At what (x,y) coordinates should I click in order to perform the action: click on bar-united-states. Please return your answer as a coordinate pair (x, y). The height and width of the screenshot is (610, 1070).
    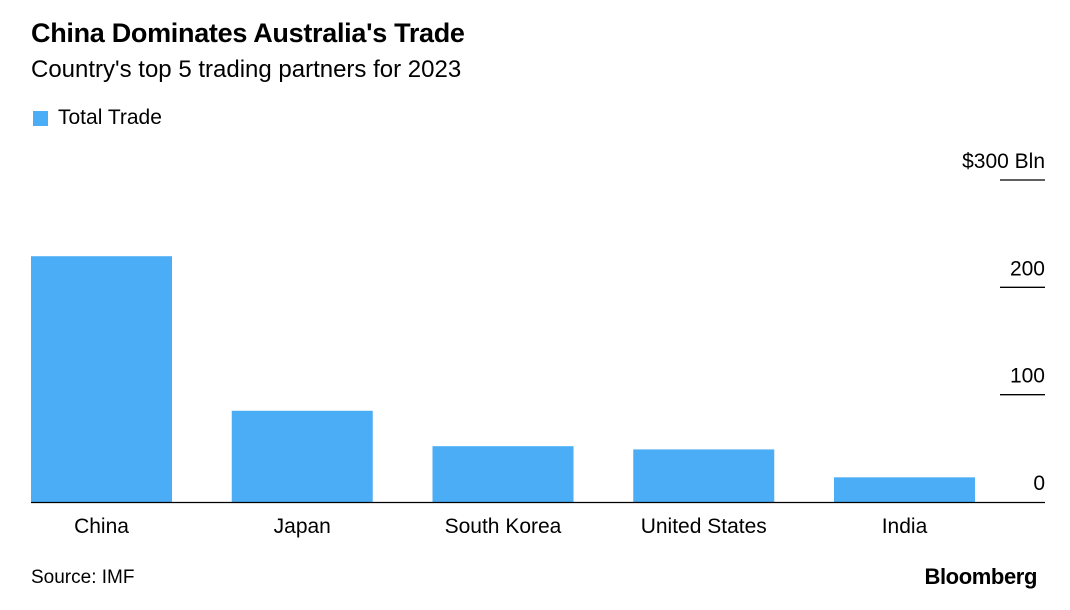
    Looking at the image, I should click on (704, 475).